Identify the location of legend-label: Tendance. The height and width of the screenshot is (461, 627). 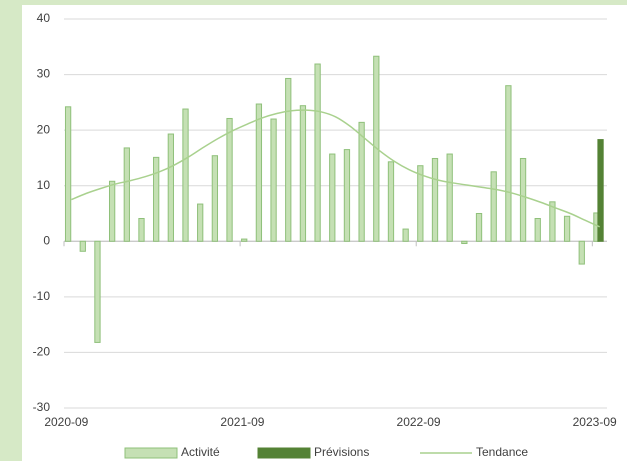
(502, 452).